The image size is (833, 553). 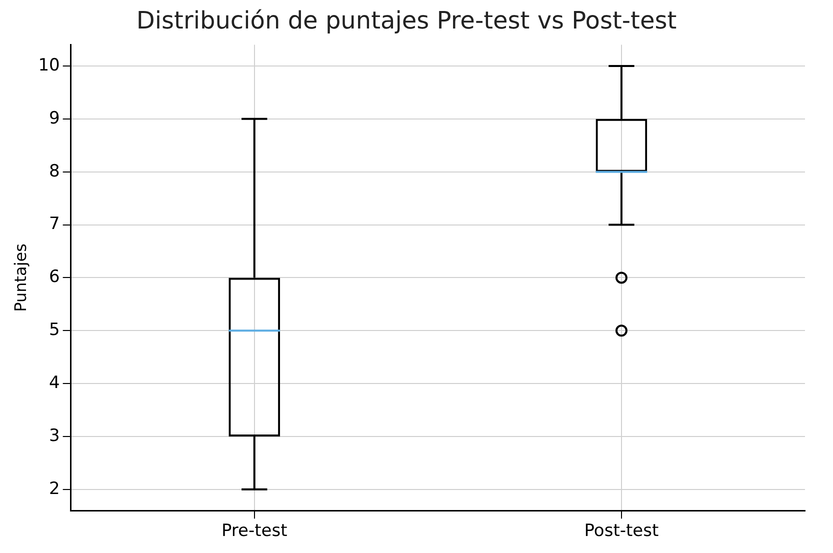 I want to click on chart-title: Distribución de puntajes Pre-test vs Post-test, so click(x=406, y=20).